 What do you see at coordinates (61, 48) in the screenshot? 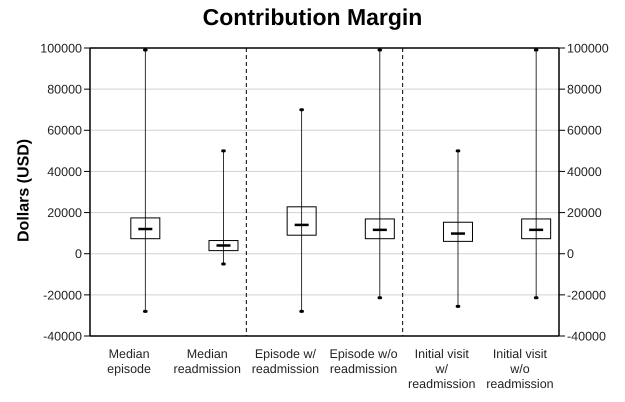
I see `y-tick-label: 100000` at bounding box center [61, 48].